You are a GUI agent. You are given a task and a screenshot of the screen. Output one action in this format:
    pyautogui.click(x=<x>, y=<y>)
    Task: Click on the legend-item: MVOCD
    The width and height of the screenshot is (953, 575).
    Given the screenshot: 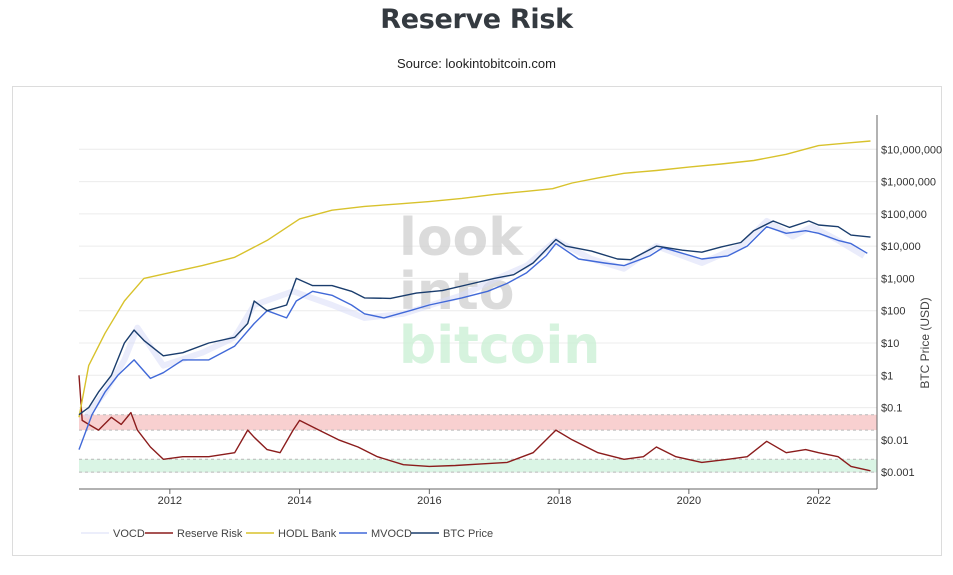 What is the action you would take?
    pyautogui.click(x=375, y=534)
    